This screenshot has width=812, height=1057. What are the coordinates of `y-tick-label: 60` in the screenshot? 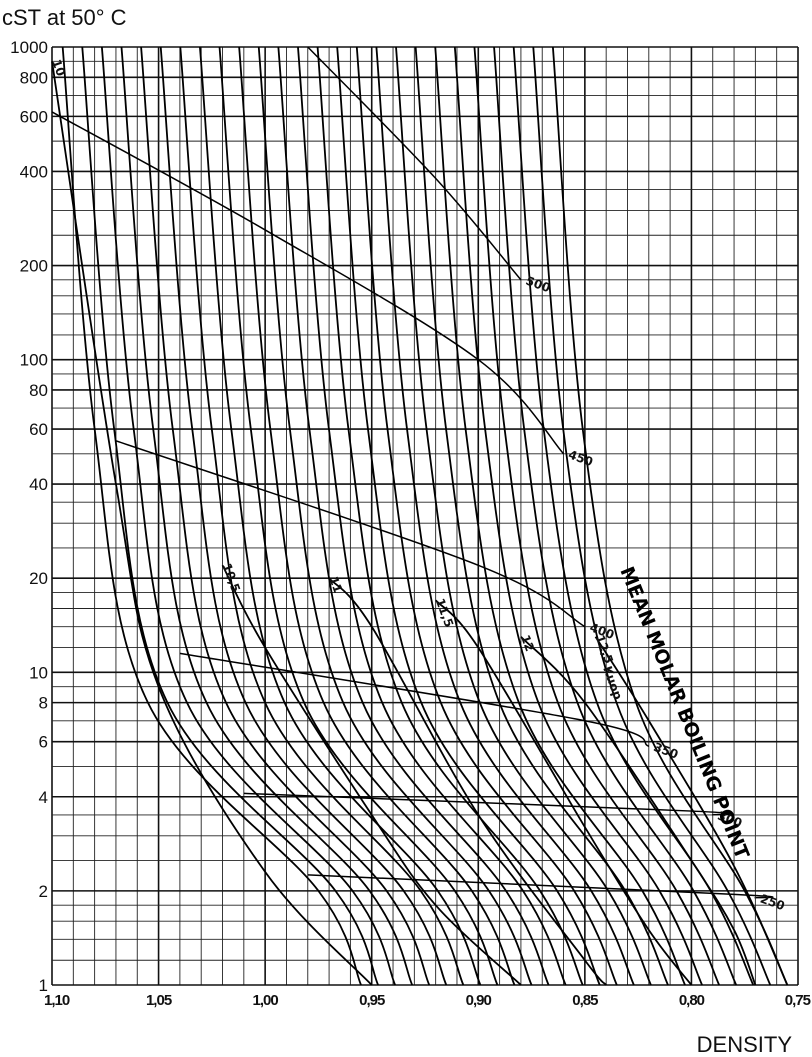 It's located at (38, 429).